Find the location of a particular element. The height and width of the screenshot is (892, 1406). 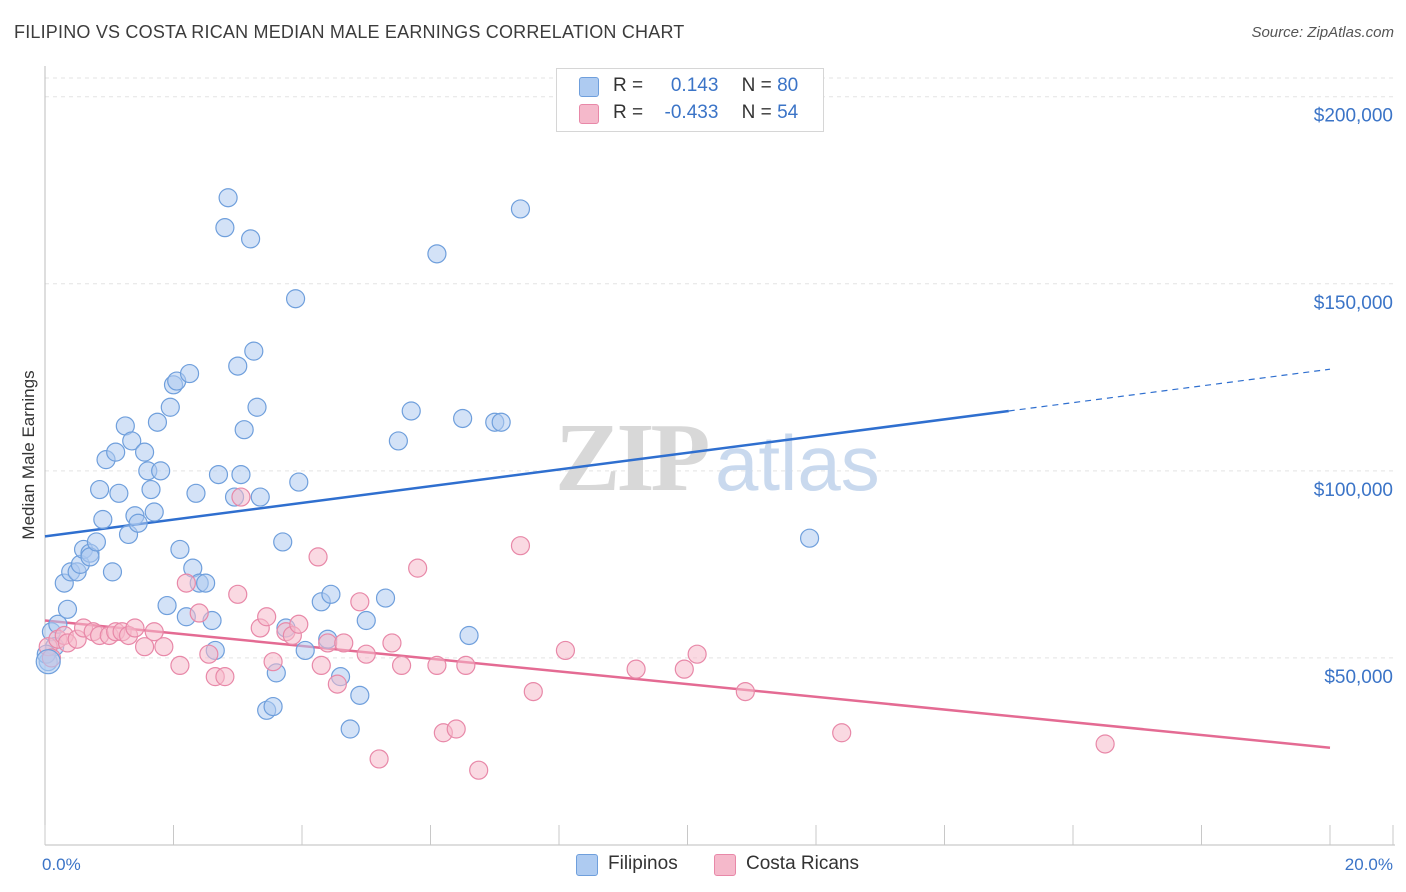

legend-n-value-costa-ricans: 54 is located at coordinates (788, 112).